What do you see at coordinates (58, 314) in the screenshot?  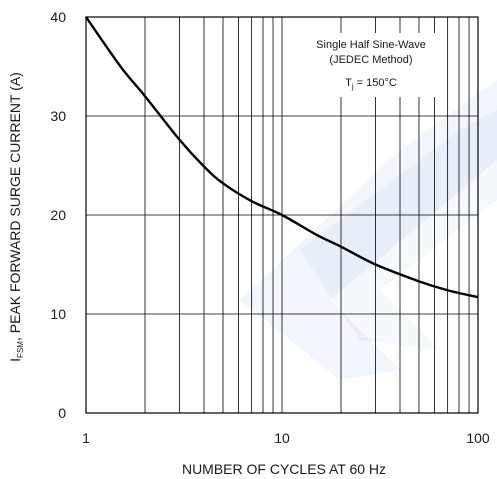 I see `y-tick-label: 10` at bounding box center [58, 314].